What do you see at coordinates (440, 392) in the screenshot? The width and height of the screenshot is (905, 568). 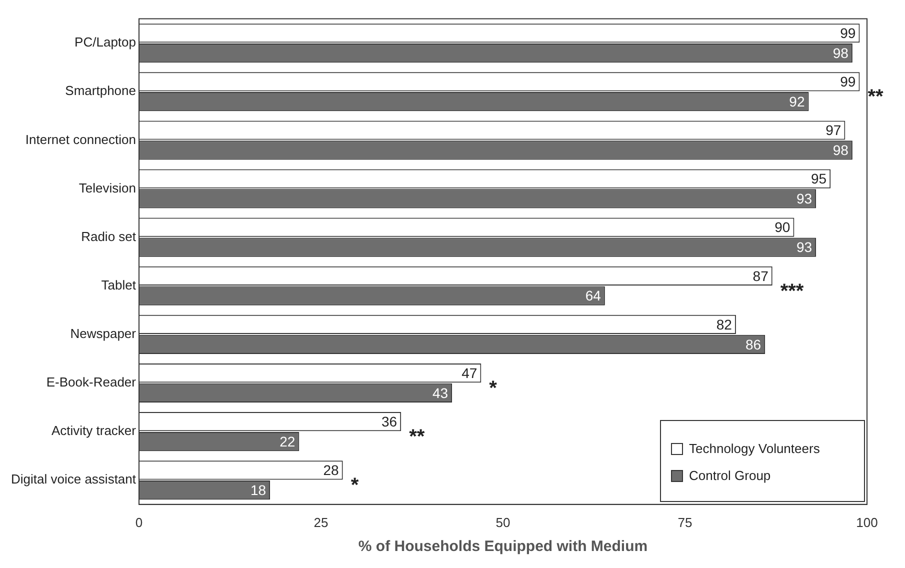 I see `data-label: 43` at bounding box center [440, 392].